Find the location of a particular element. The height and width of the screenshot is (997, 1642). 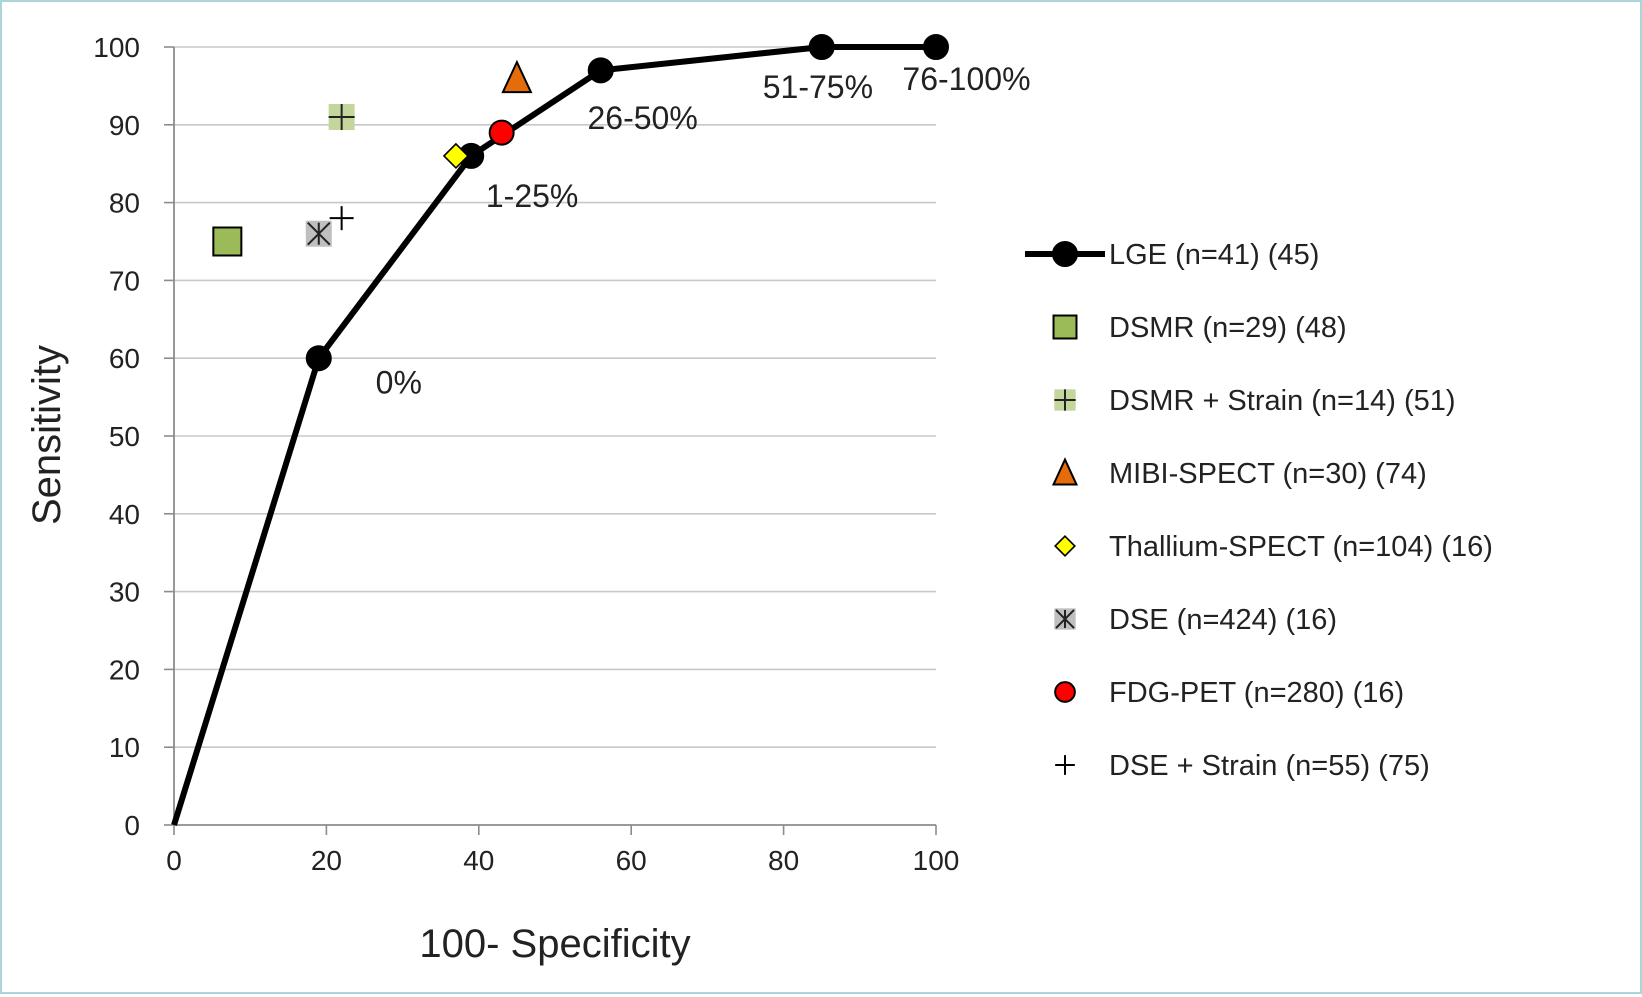

legend-label: MIBI-SPECT (n=30) (74) is located at coordinates (1268, 474).